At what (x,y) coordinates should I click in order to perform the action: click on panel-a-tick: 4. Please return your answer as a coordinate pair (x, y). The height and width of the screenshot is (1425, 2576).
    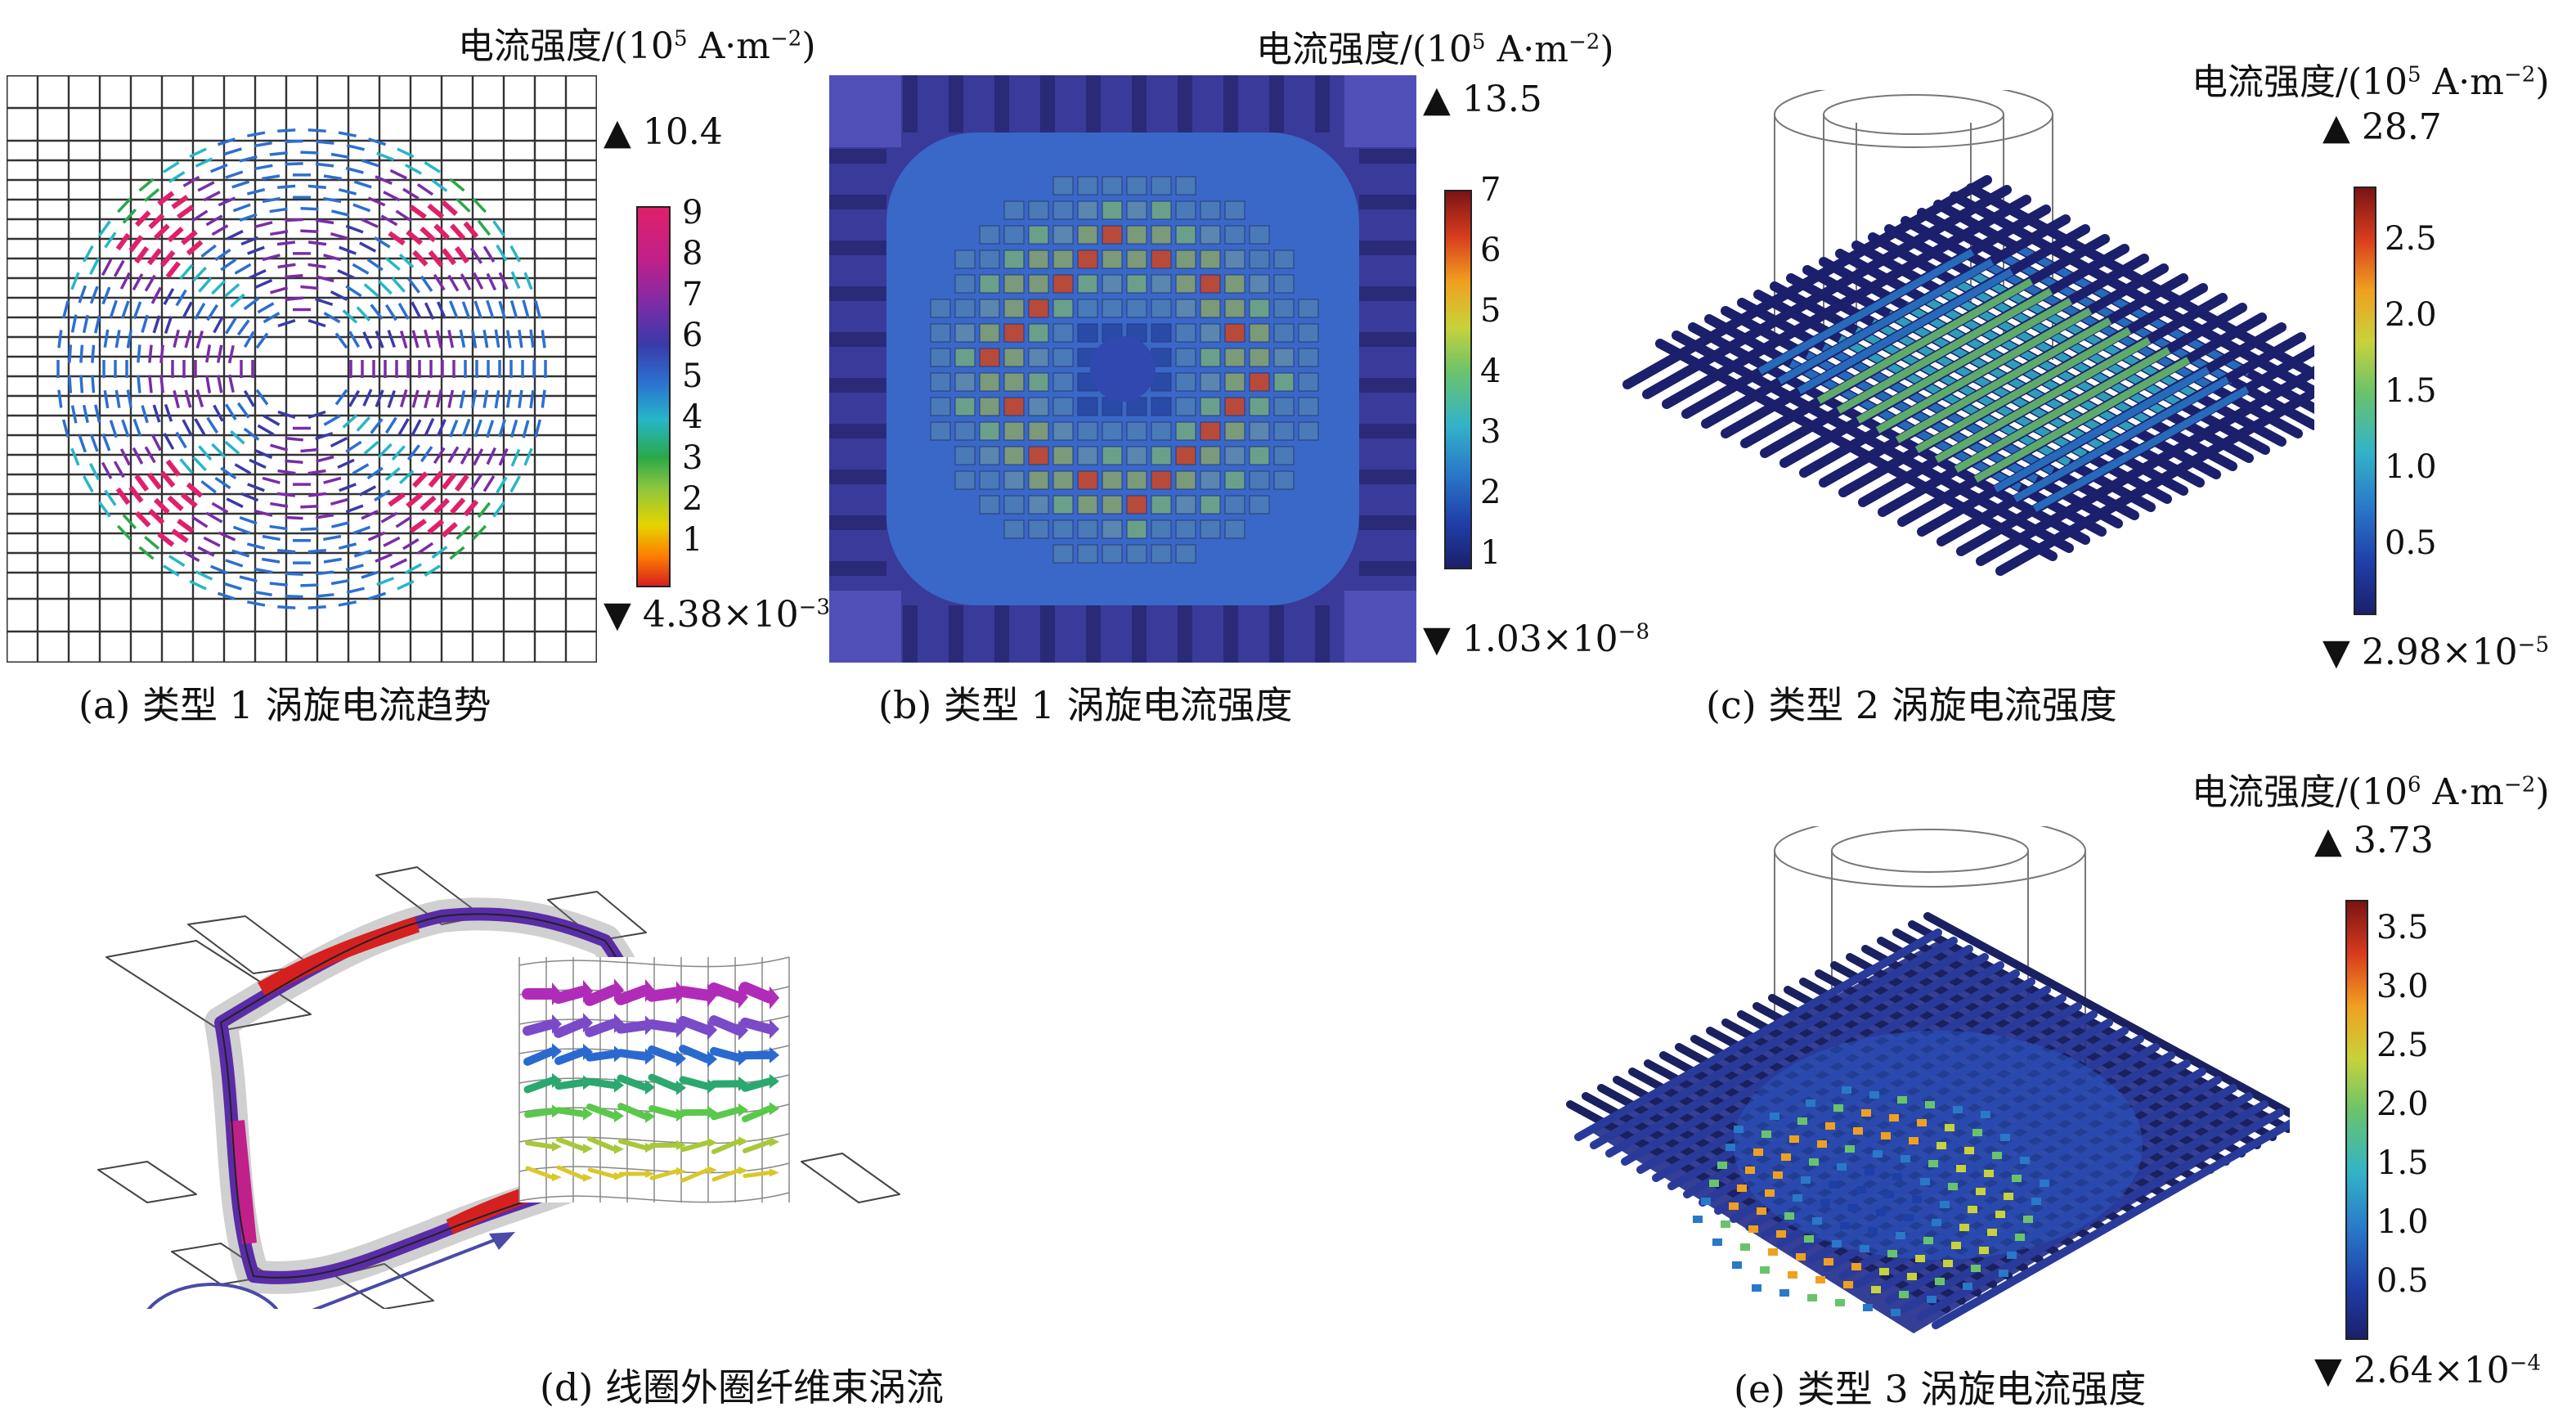
    Looking at the image, I should click on (692, 417).